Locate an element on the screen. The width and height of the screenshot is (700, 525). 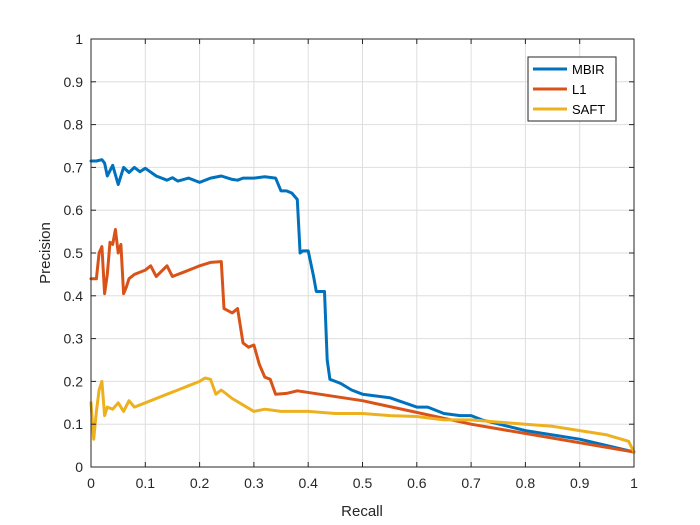
y-tick-label: 1 is located at coordinates (79, 39).